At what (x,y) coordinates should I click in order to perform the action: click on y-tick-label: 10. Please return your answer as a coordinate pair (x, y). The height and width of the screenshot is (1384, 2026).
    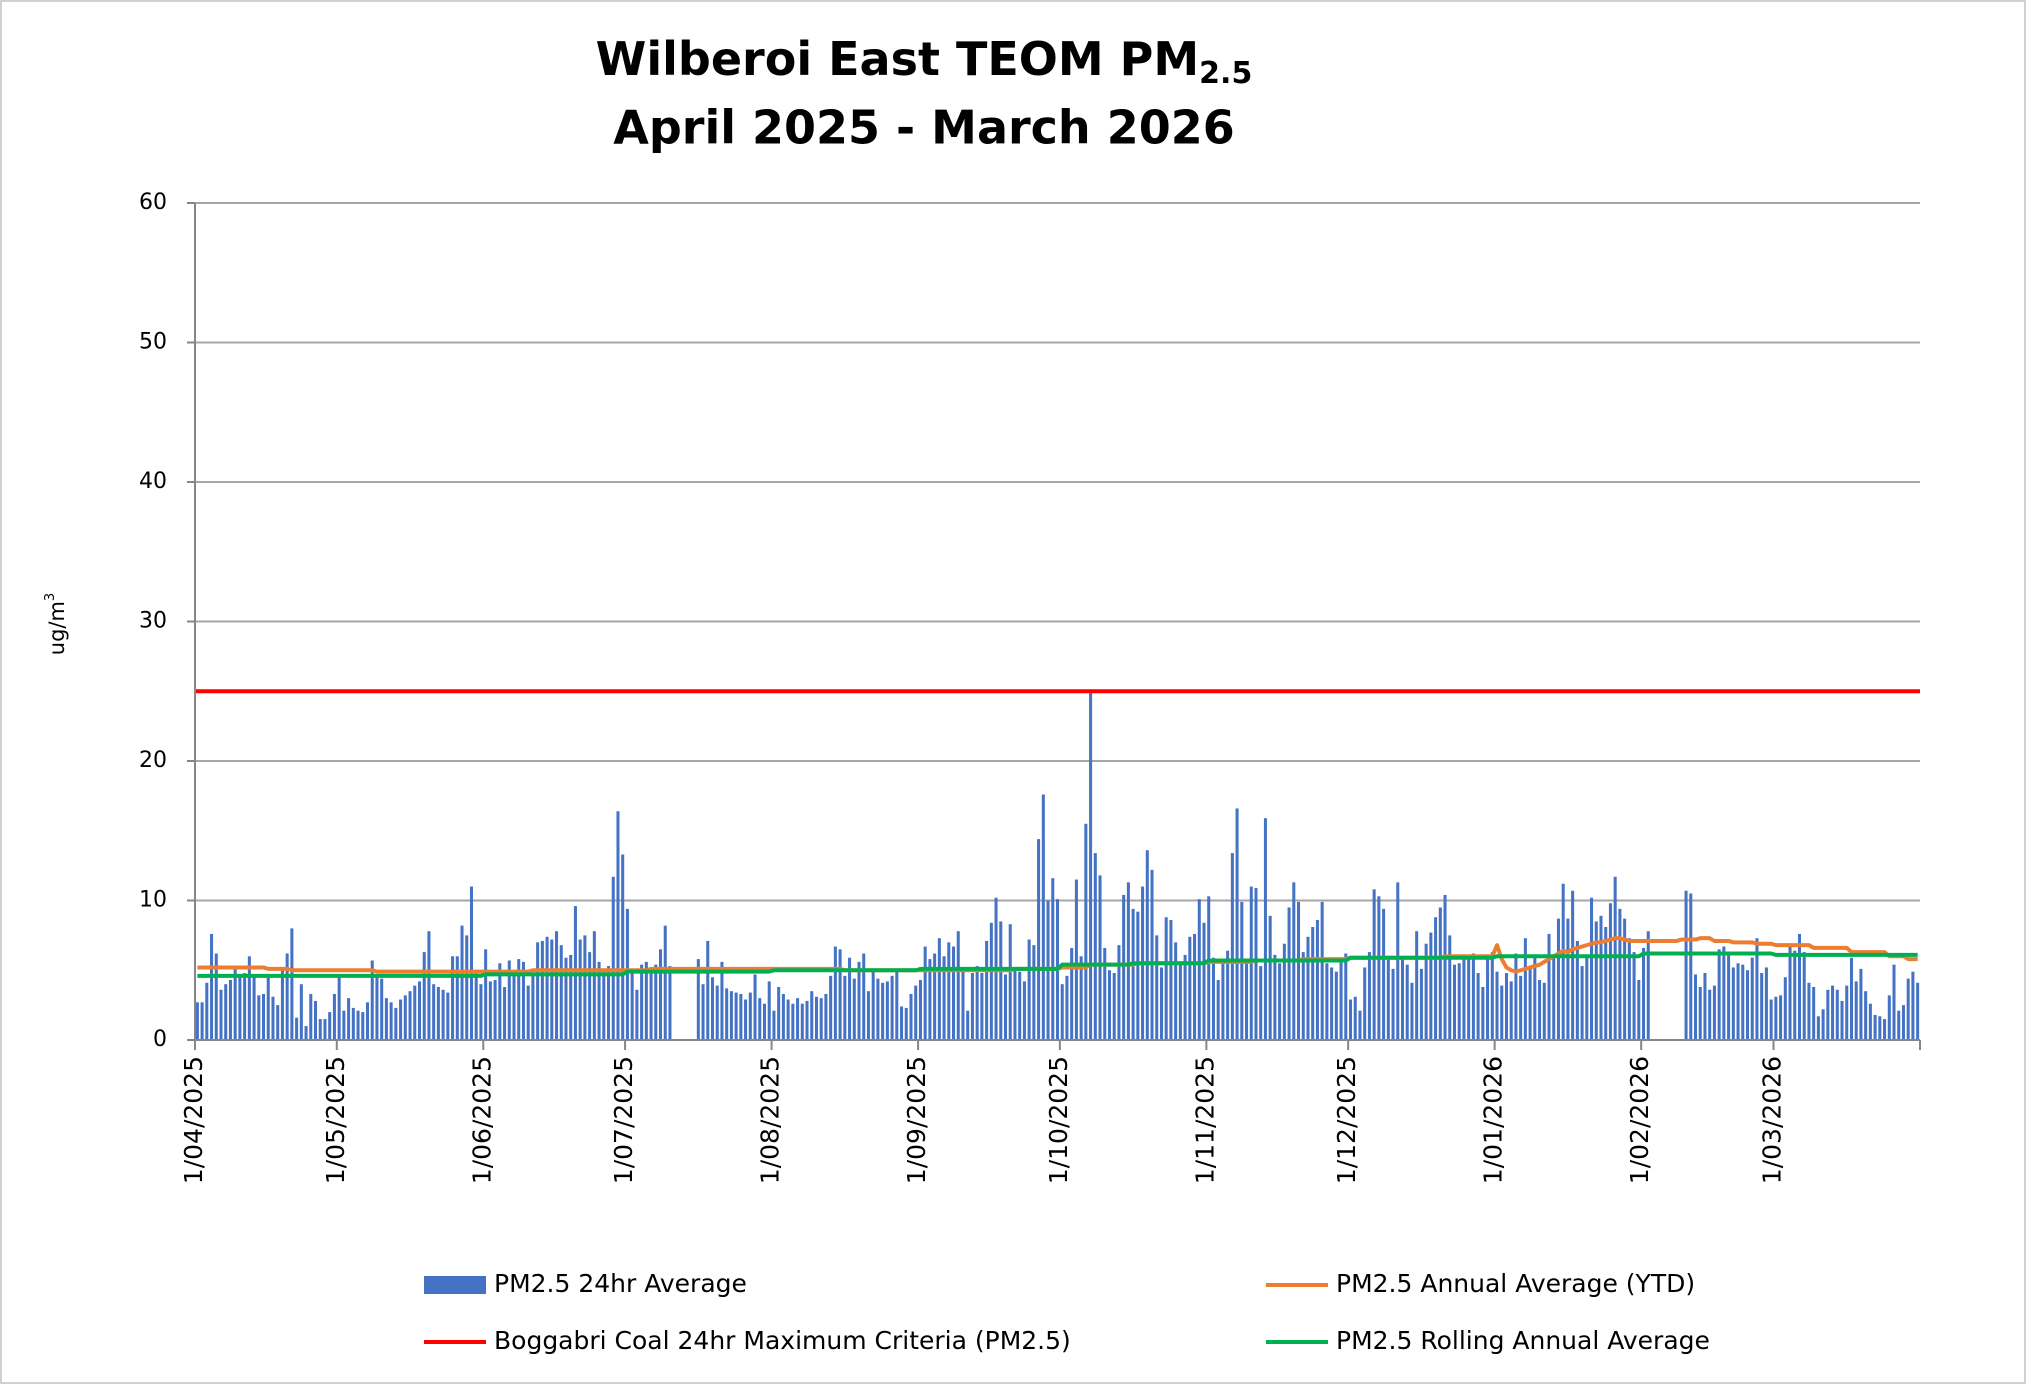
    Looking at the image, I should click on (153, 900).